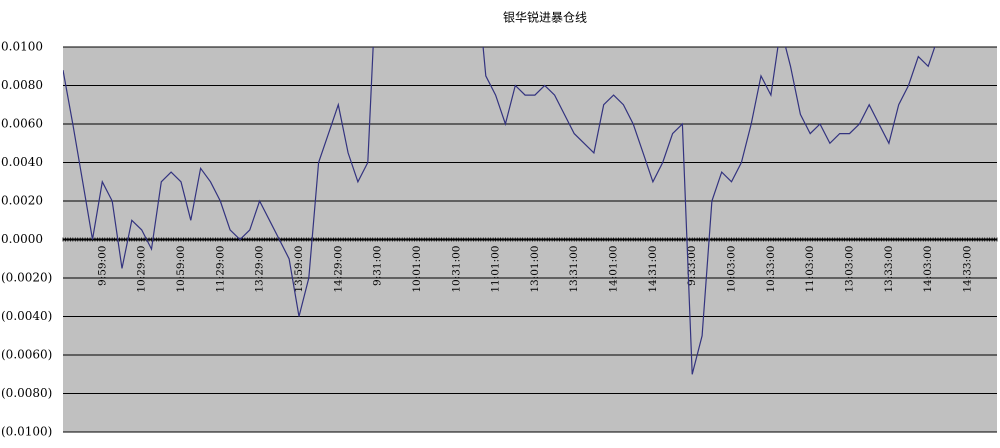  Describe the element at coordinates (22, 124) in the screenshot. I see `y-tick-label: 0.0060` at that location.